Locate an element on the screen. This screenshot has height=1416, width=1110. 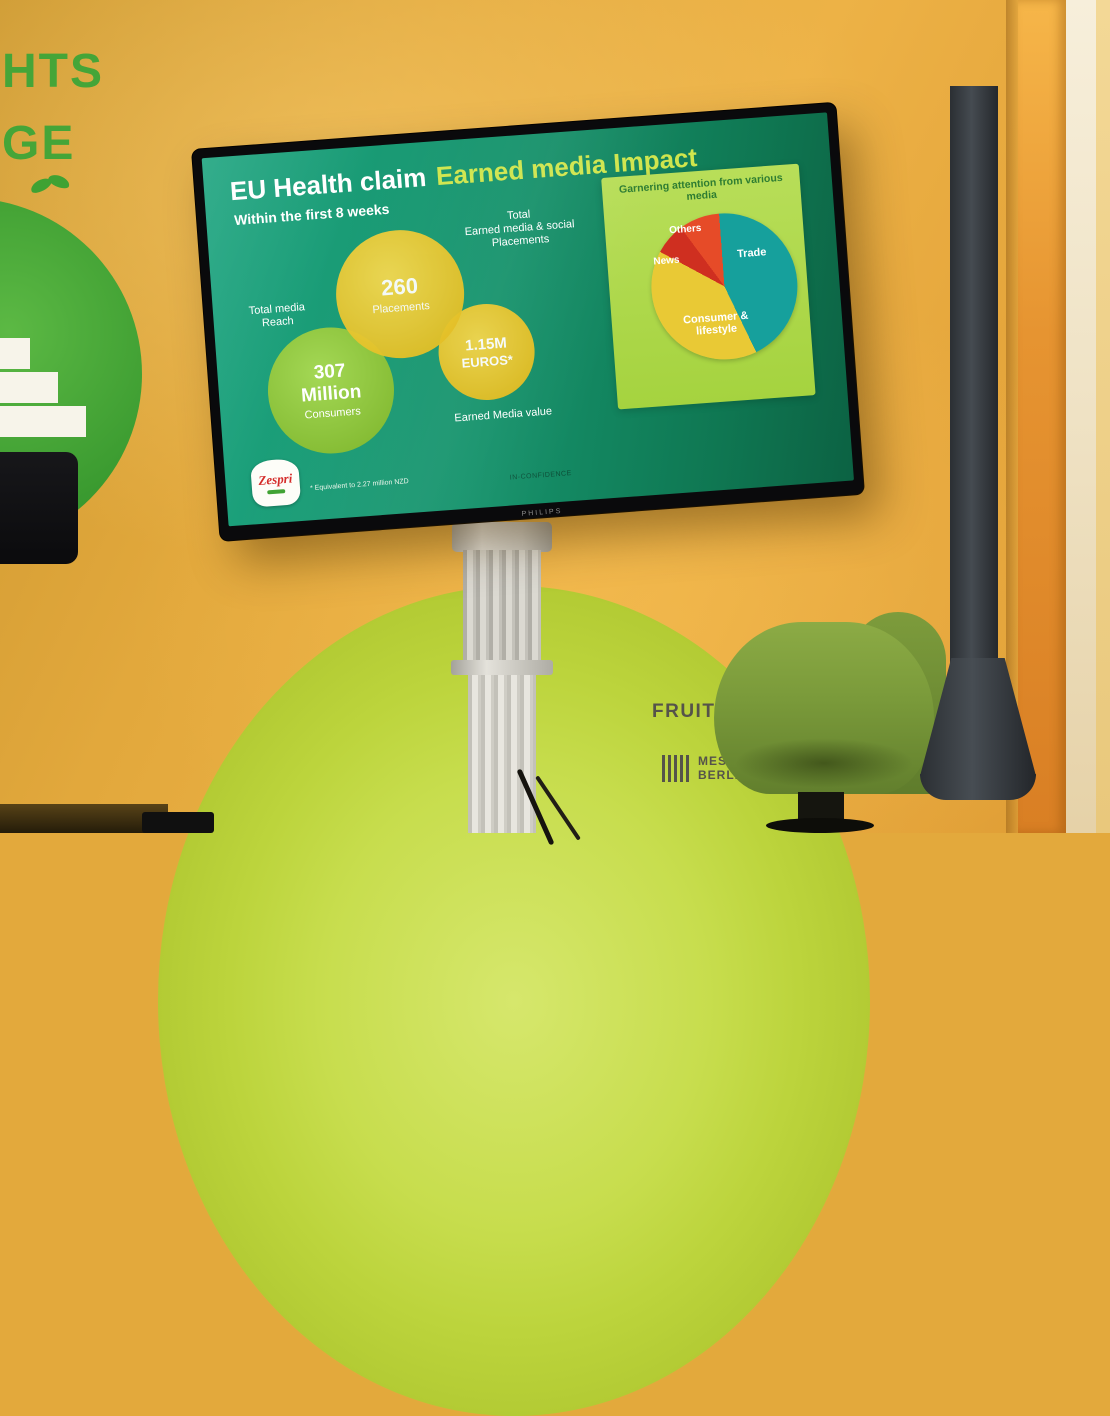
caption-total-media-reach: Total media Reach is located at coordinates (277, 315).